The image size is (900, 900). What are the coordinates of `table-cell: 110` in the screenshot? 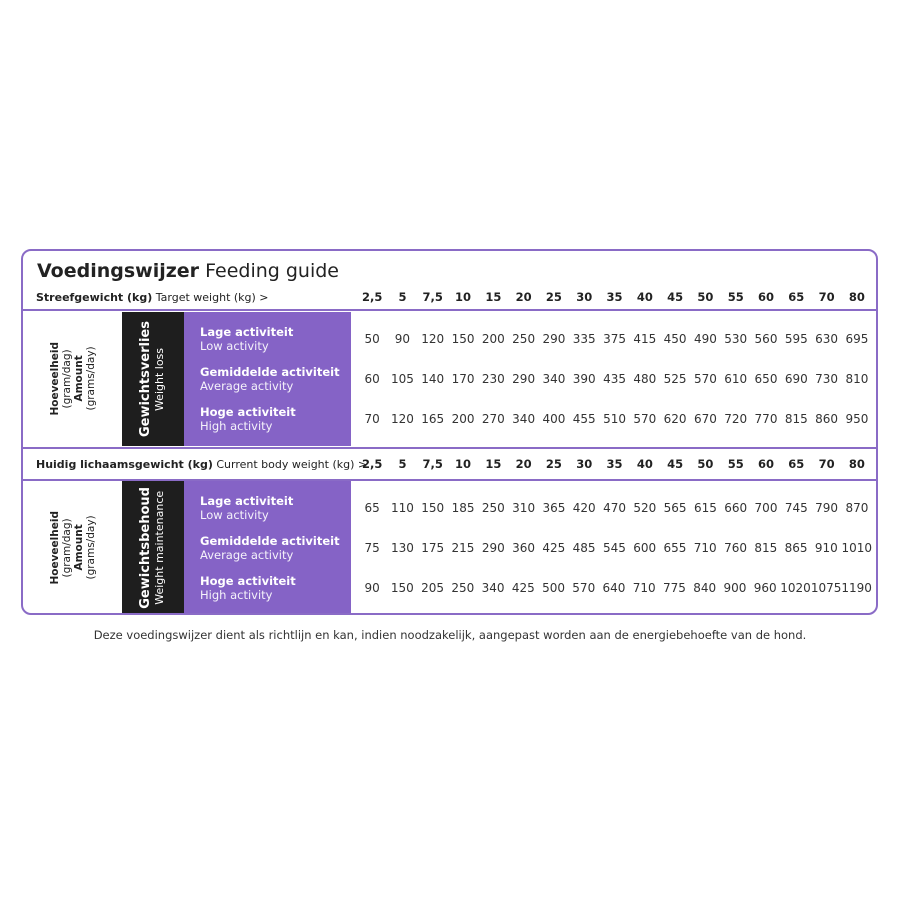 It's located at (402, 508).